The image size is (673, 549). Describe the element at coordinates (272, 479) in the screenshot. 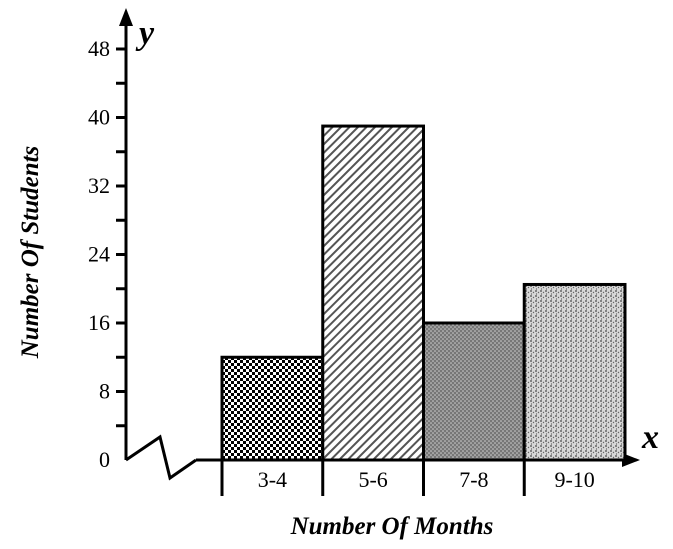

I see `x-tick-label: 3-4` at that location.